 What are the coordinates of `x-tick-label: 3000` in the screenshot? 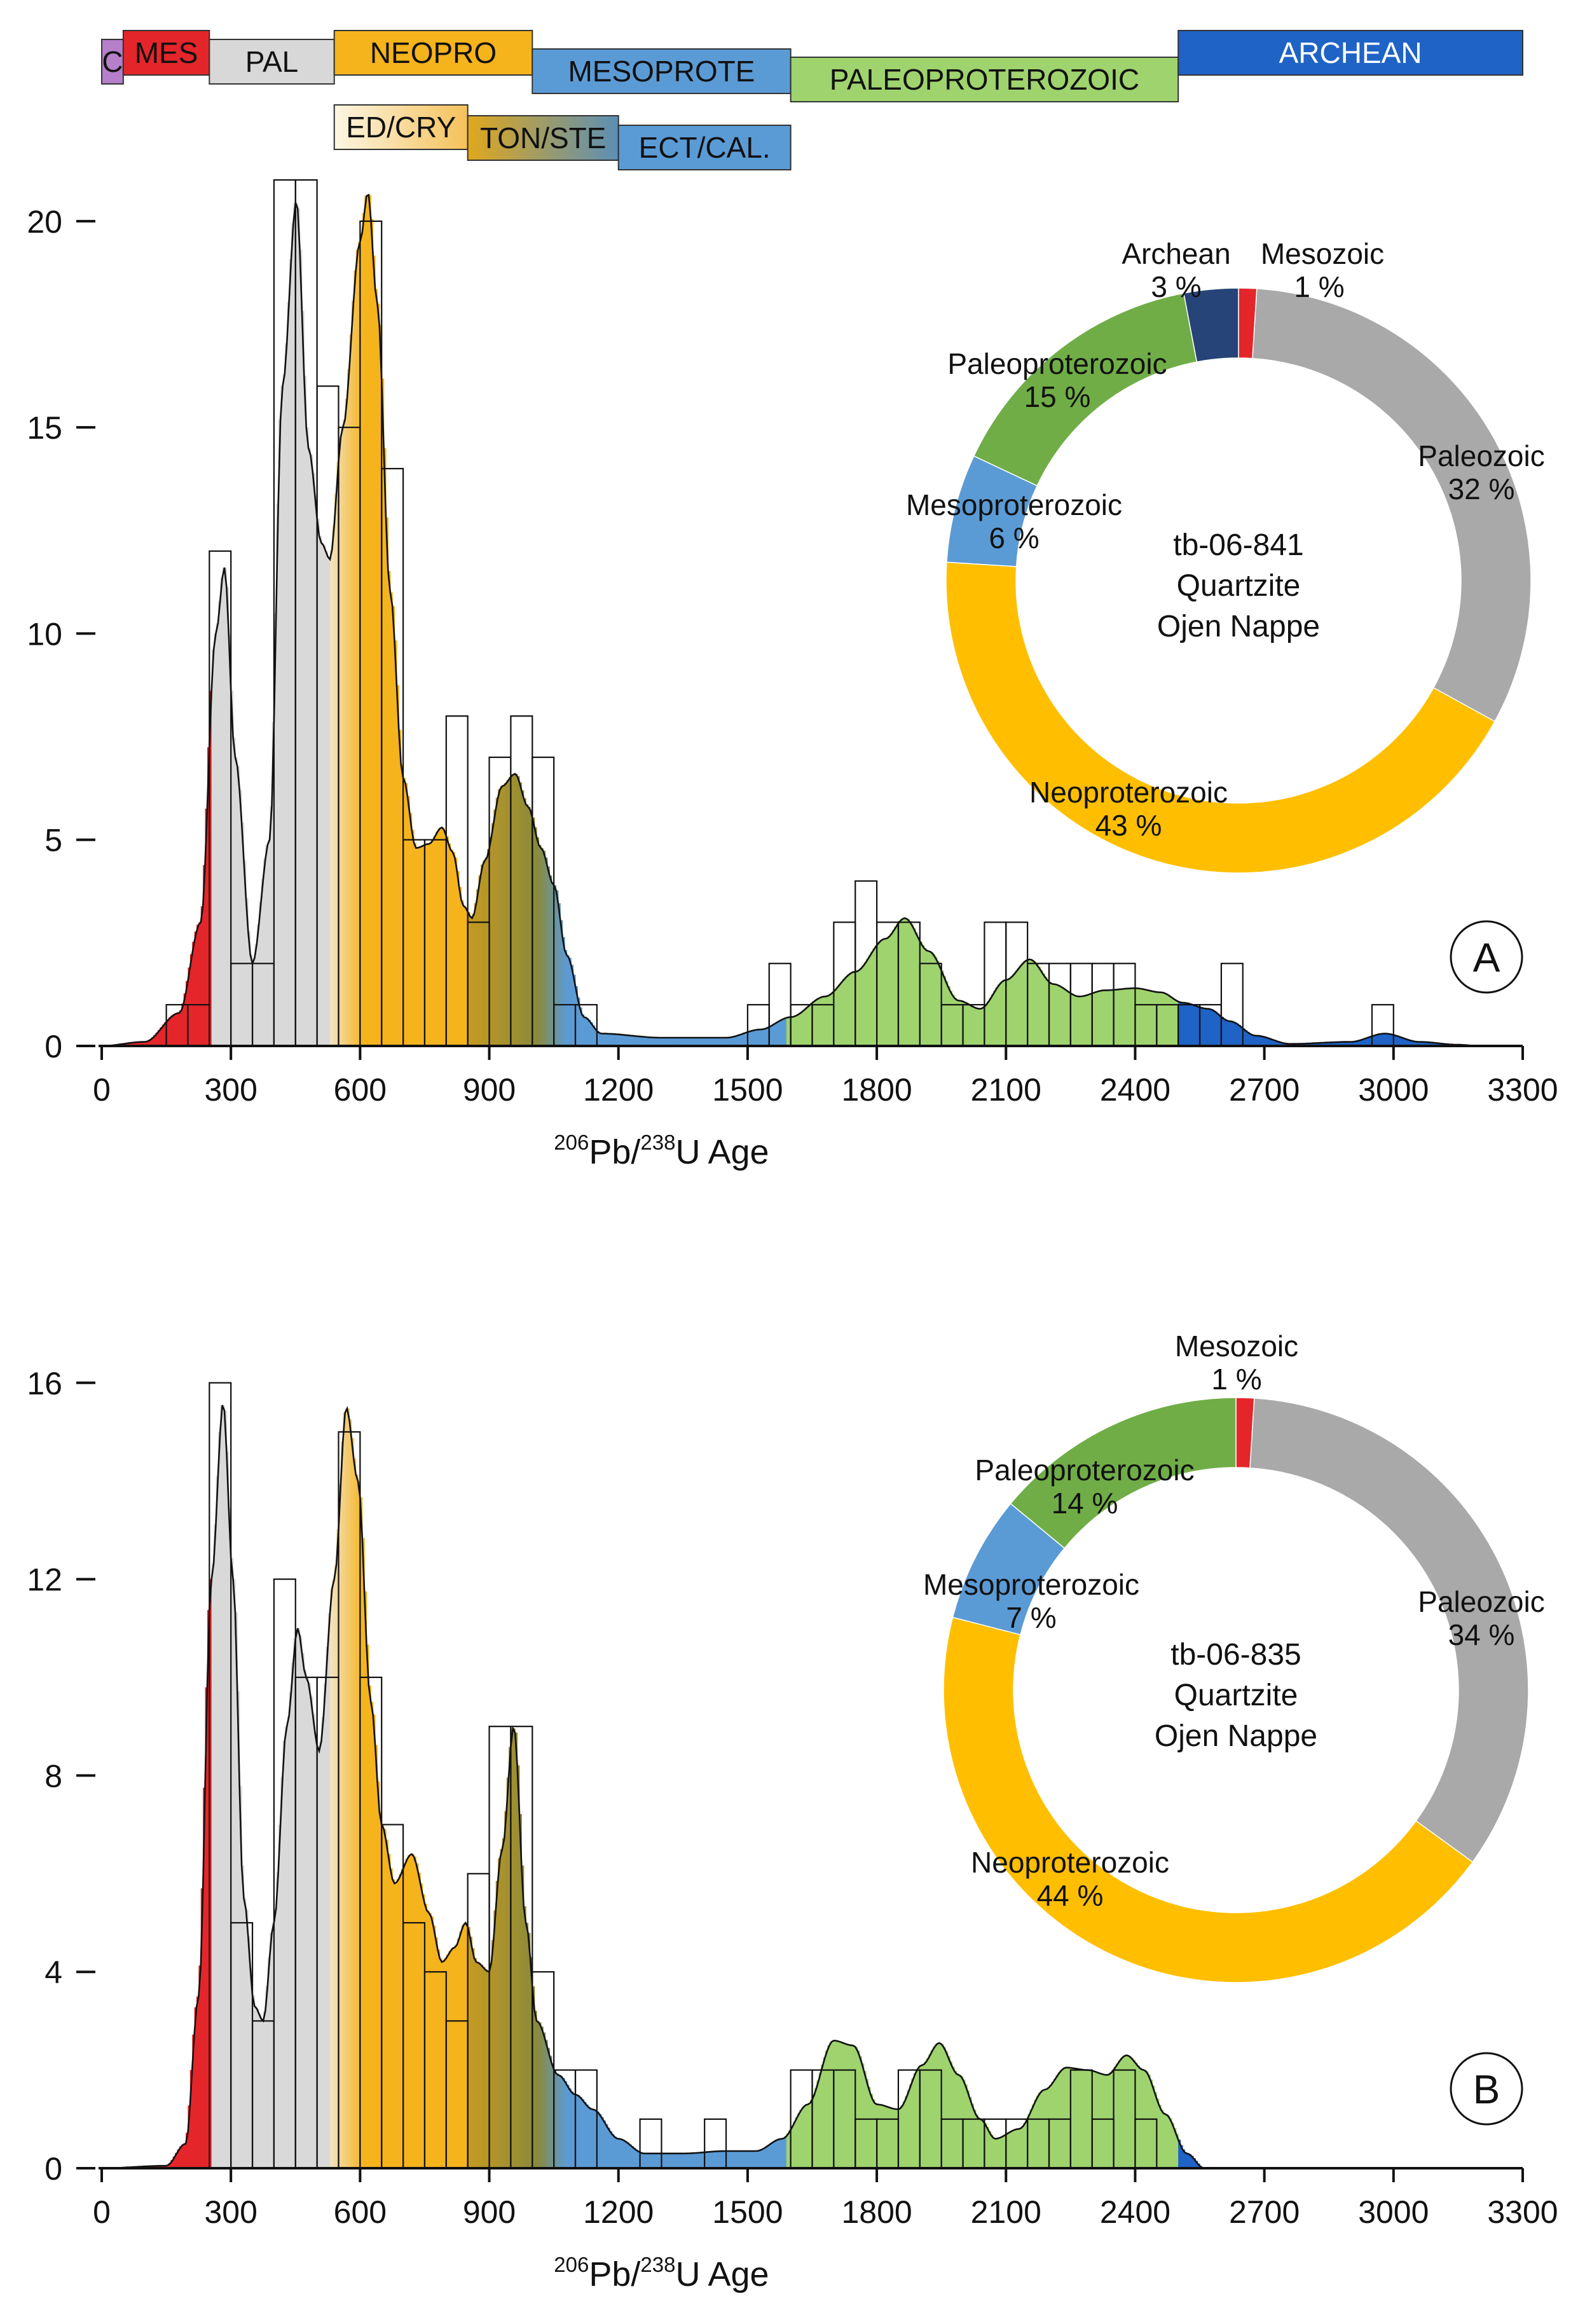 It's located at (1393, 2212).